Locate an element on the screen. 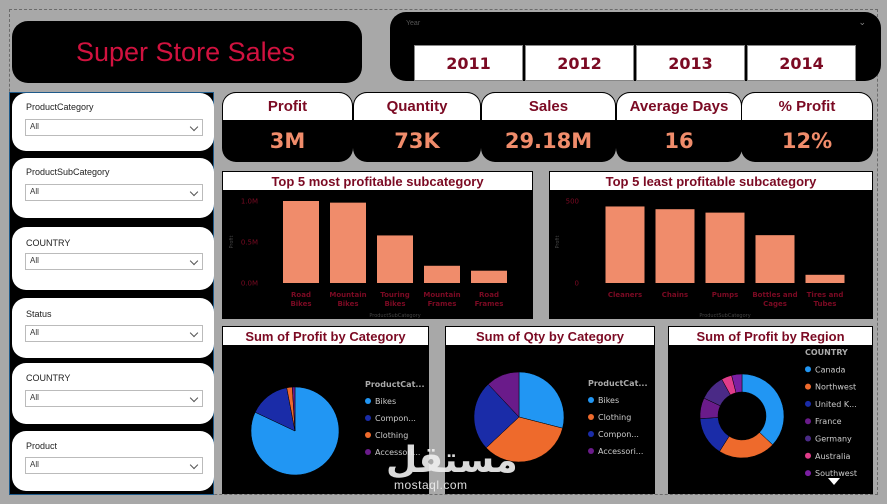 The width and height of the screenshot is (887, 504). legend-label: Canada is located at coordinates (830, 369).